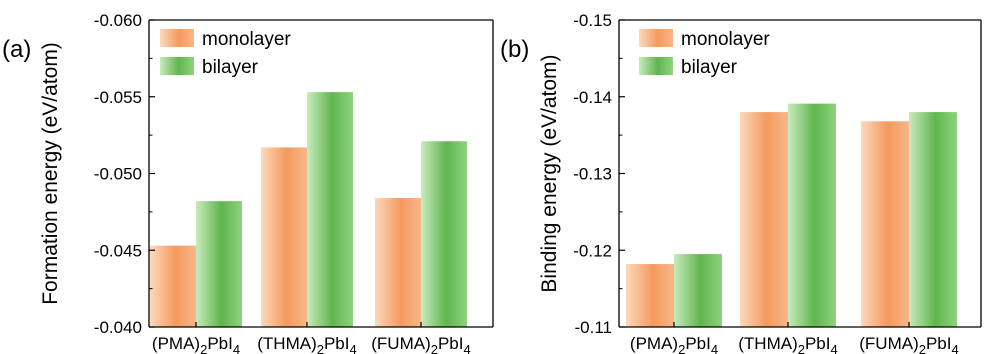 The image size is (988, 354). I want to click on y-tick-label: -0.13, so click(592, 174).